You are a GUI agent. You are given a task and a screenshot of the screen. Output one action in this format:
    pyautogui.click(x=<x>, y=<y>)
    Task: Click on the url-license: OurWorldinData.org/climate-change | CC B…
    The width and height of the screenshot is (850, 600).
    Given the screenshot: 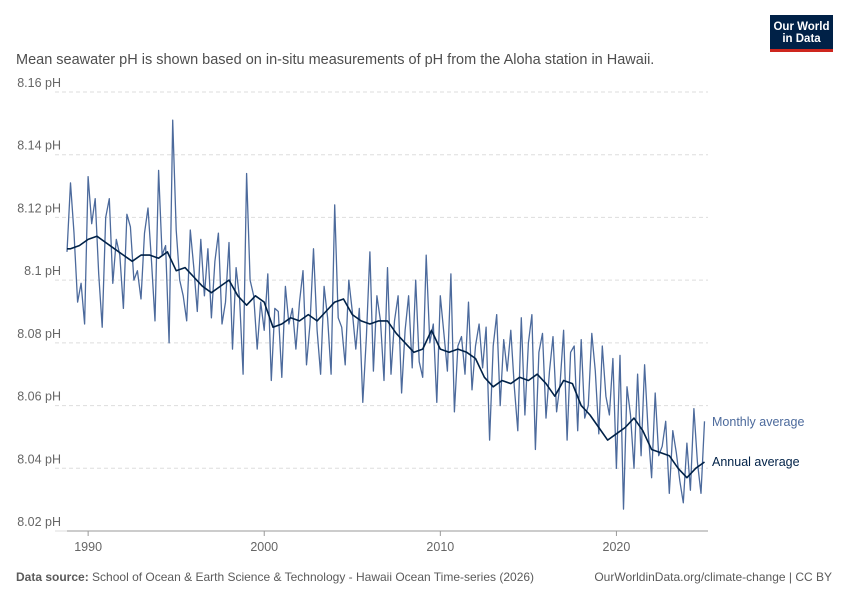 What is the action you would take?
    pyautogui.click(x=713, y=577)
    